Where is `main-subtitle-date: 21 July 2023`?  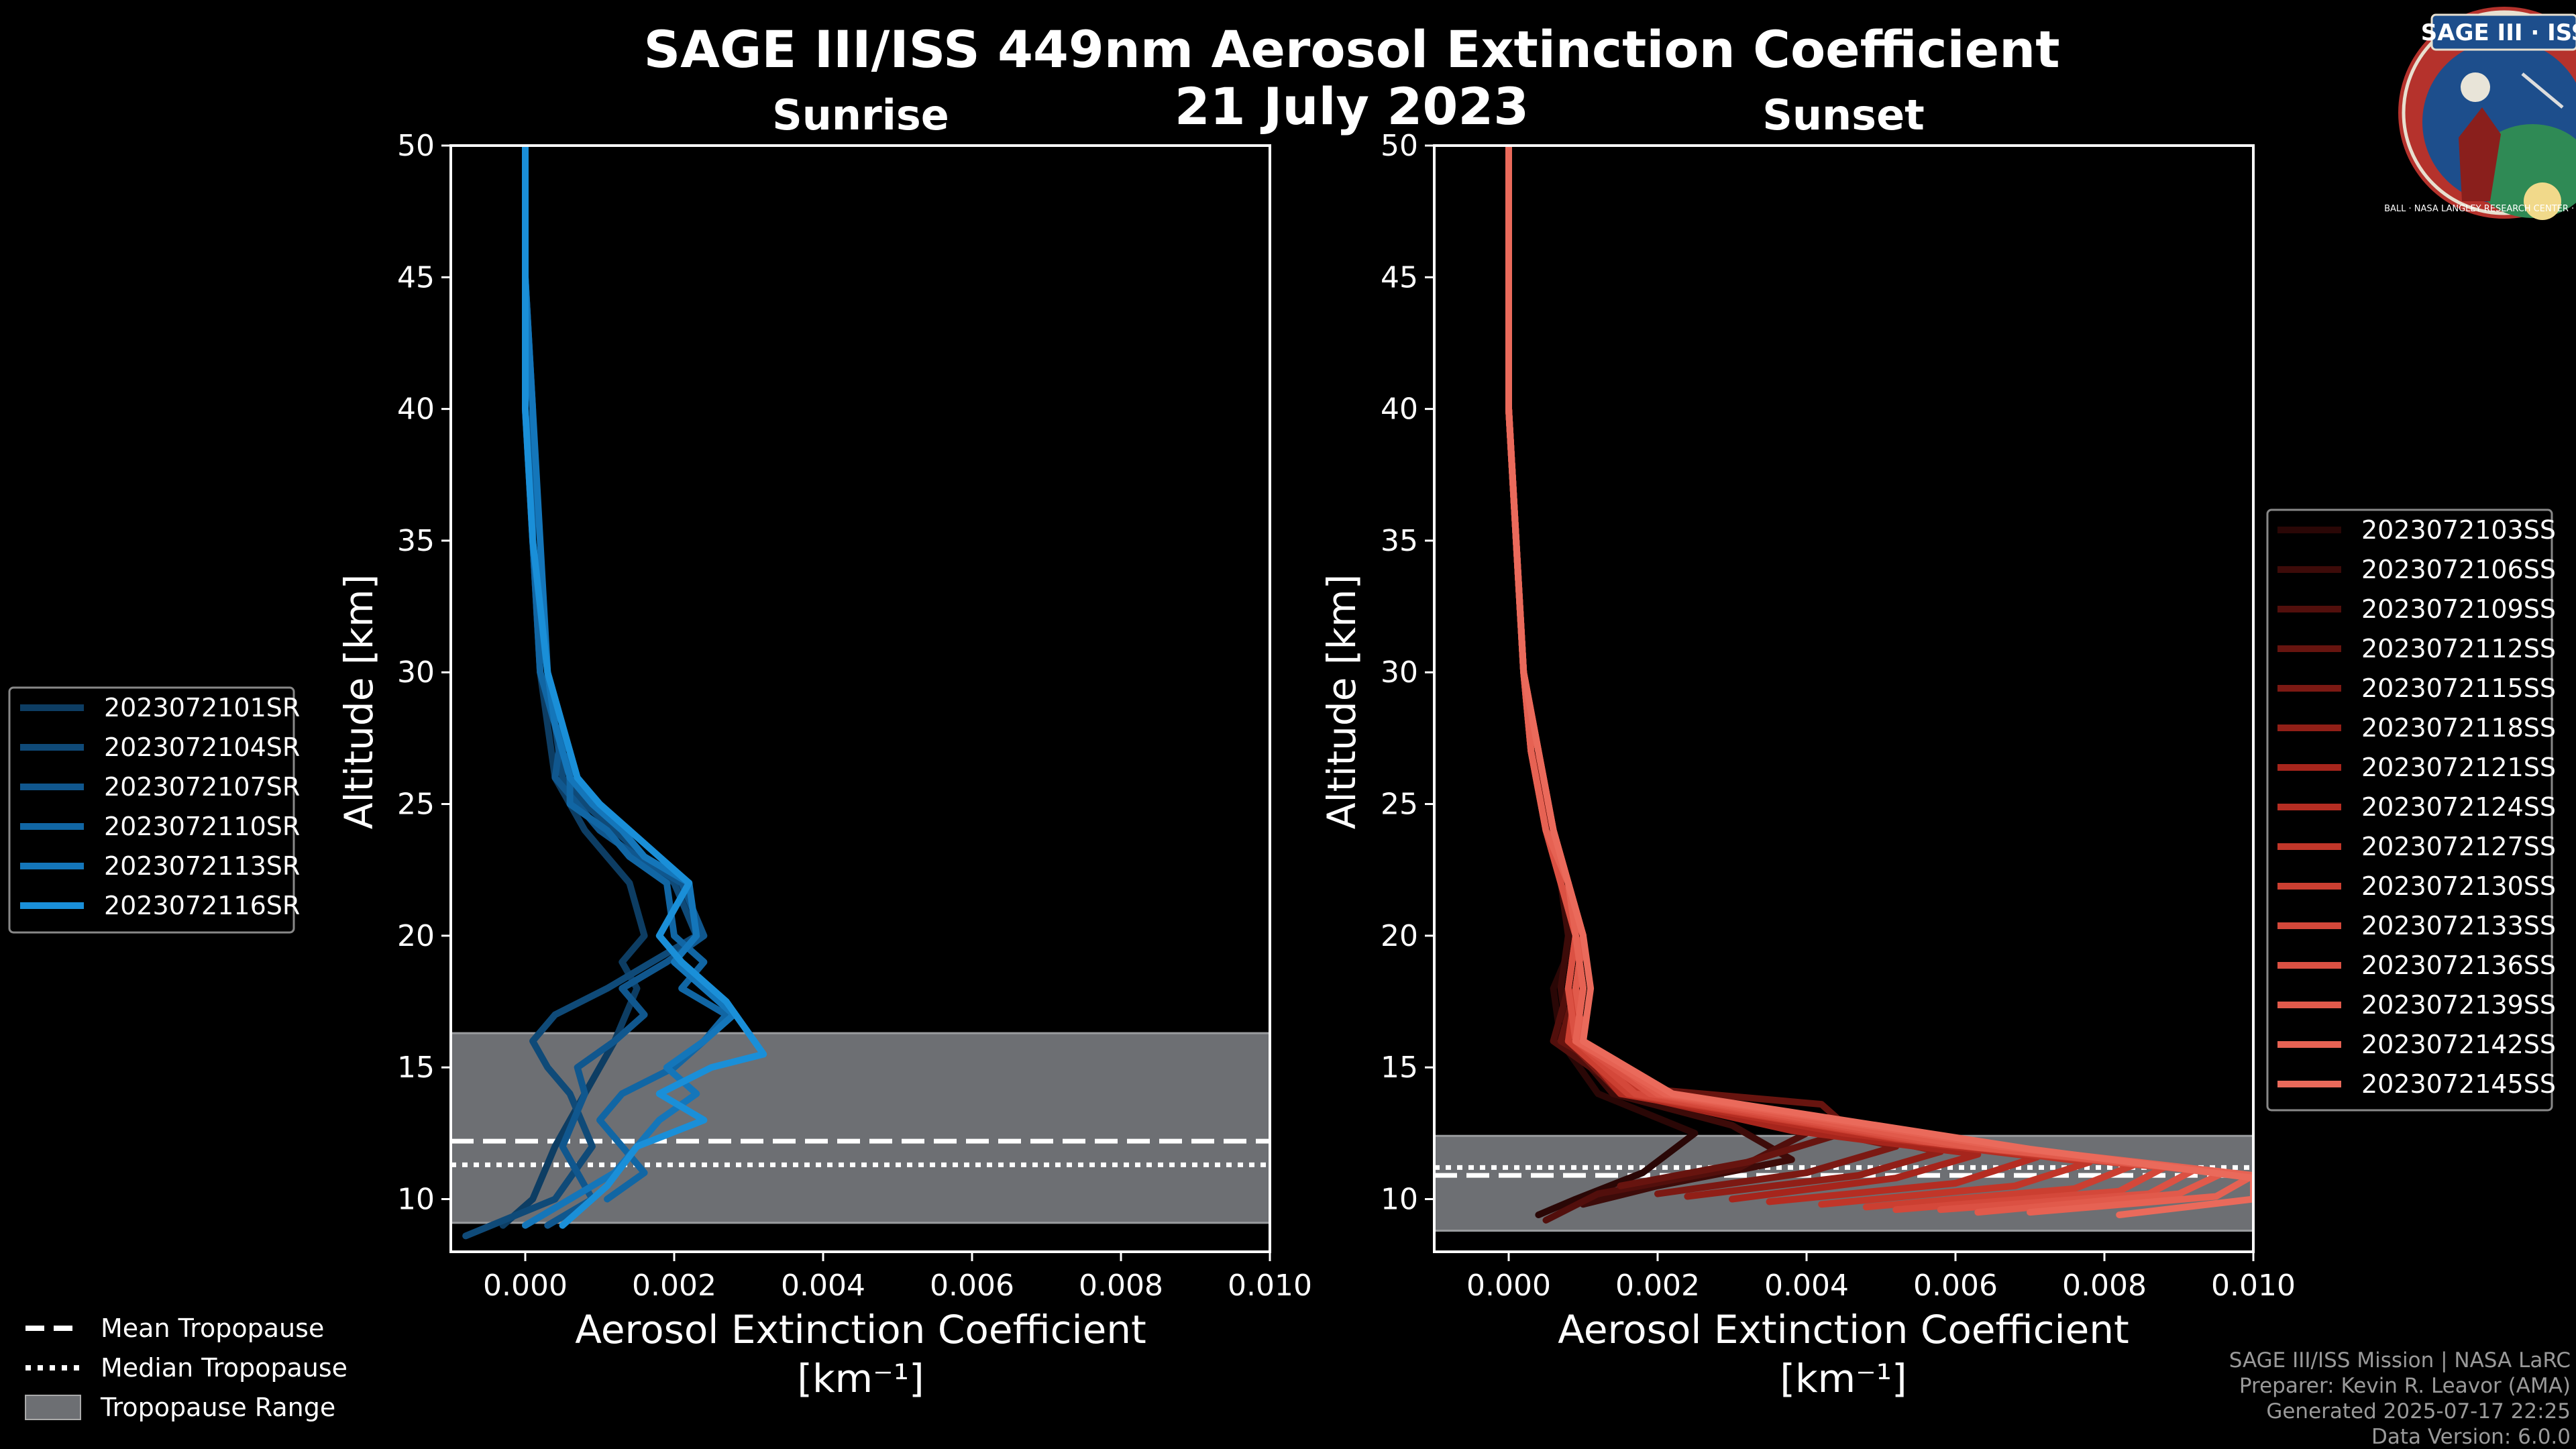
main-subtitle-date: 21 July 2023 is located at coordinates (1352, 106).